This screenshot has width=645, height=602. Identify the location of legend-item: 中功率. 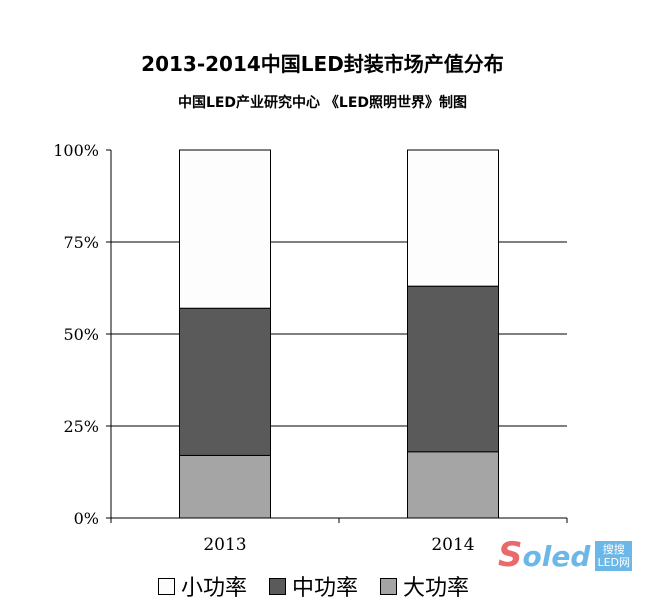
(313, 586).